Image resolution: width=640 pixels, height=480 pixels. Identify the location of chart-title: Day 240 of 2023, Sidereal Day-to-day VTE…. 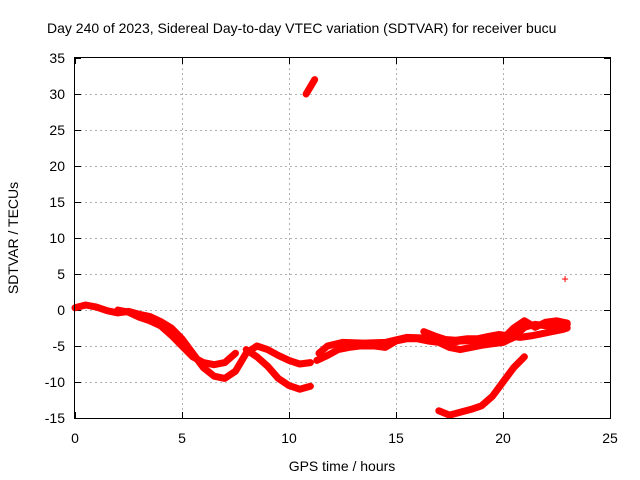
(301, 28).